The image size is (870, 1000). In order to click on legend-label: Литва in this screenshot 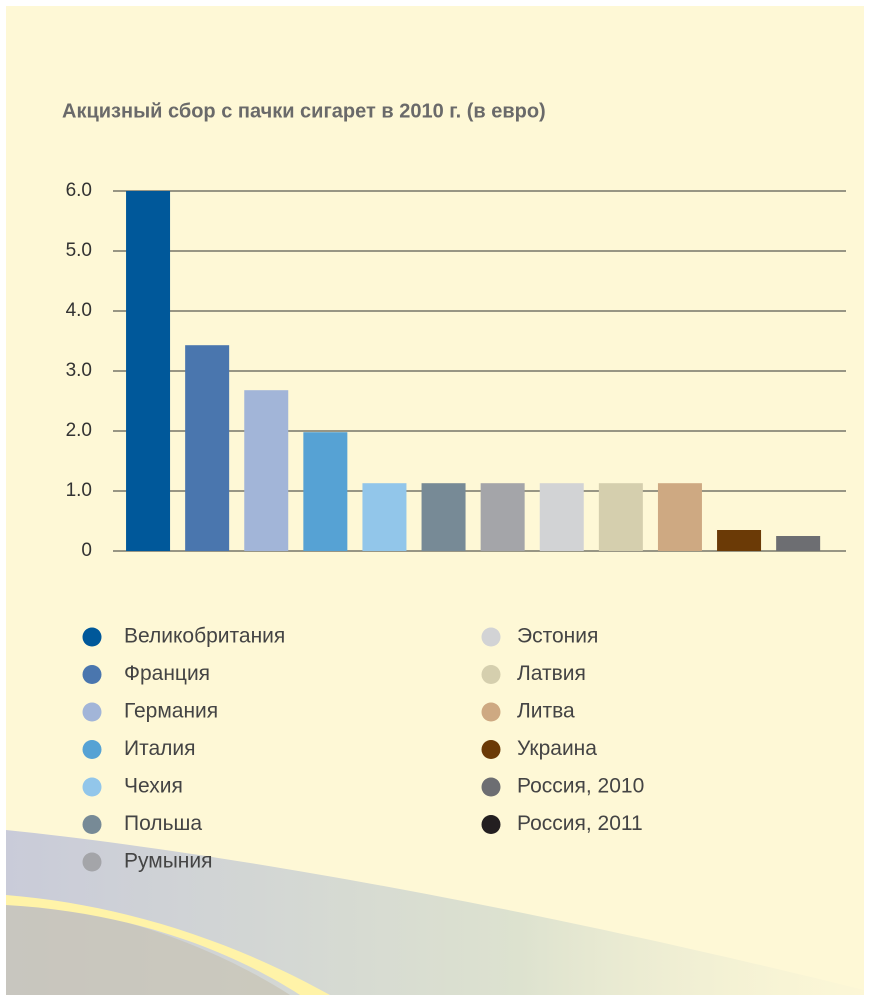, I will do `click(546, 711)`.